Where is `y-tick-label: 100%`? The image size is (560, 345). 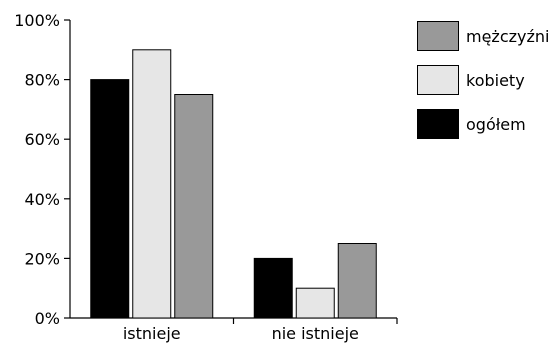 y-tick-label: 100% is located at coordinates (37, 20).